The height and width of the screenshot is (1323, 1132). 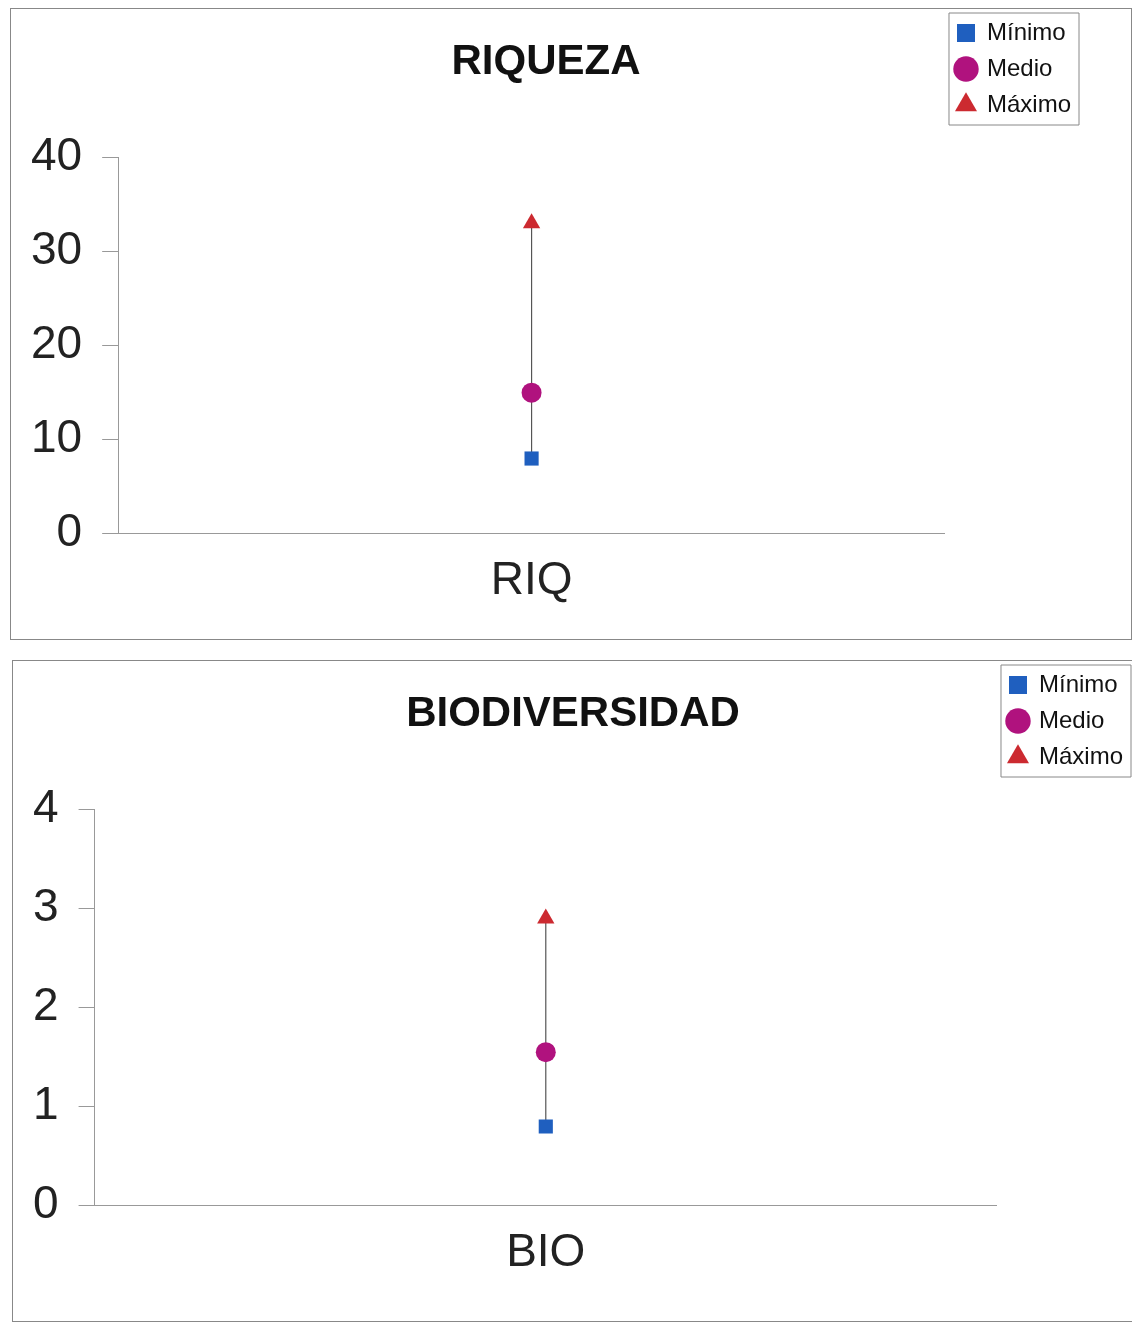 I want to click on x-tick-label: RIQ, so click(x=531, y=578).